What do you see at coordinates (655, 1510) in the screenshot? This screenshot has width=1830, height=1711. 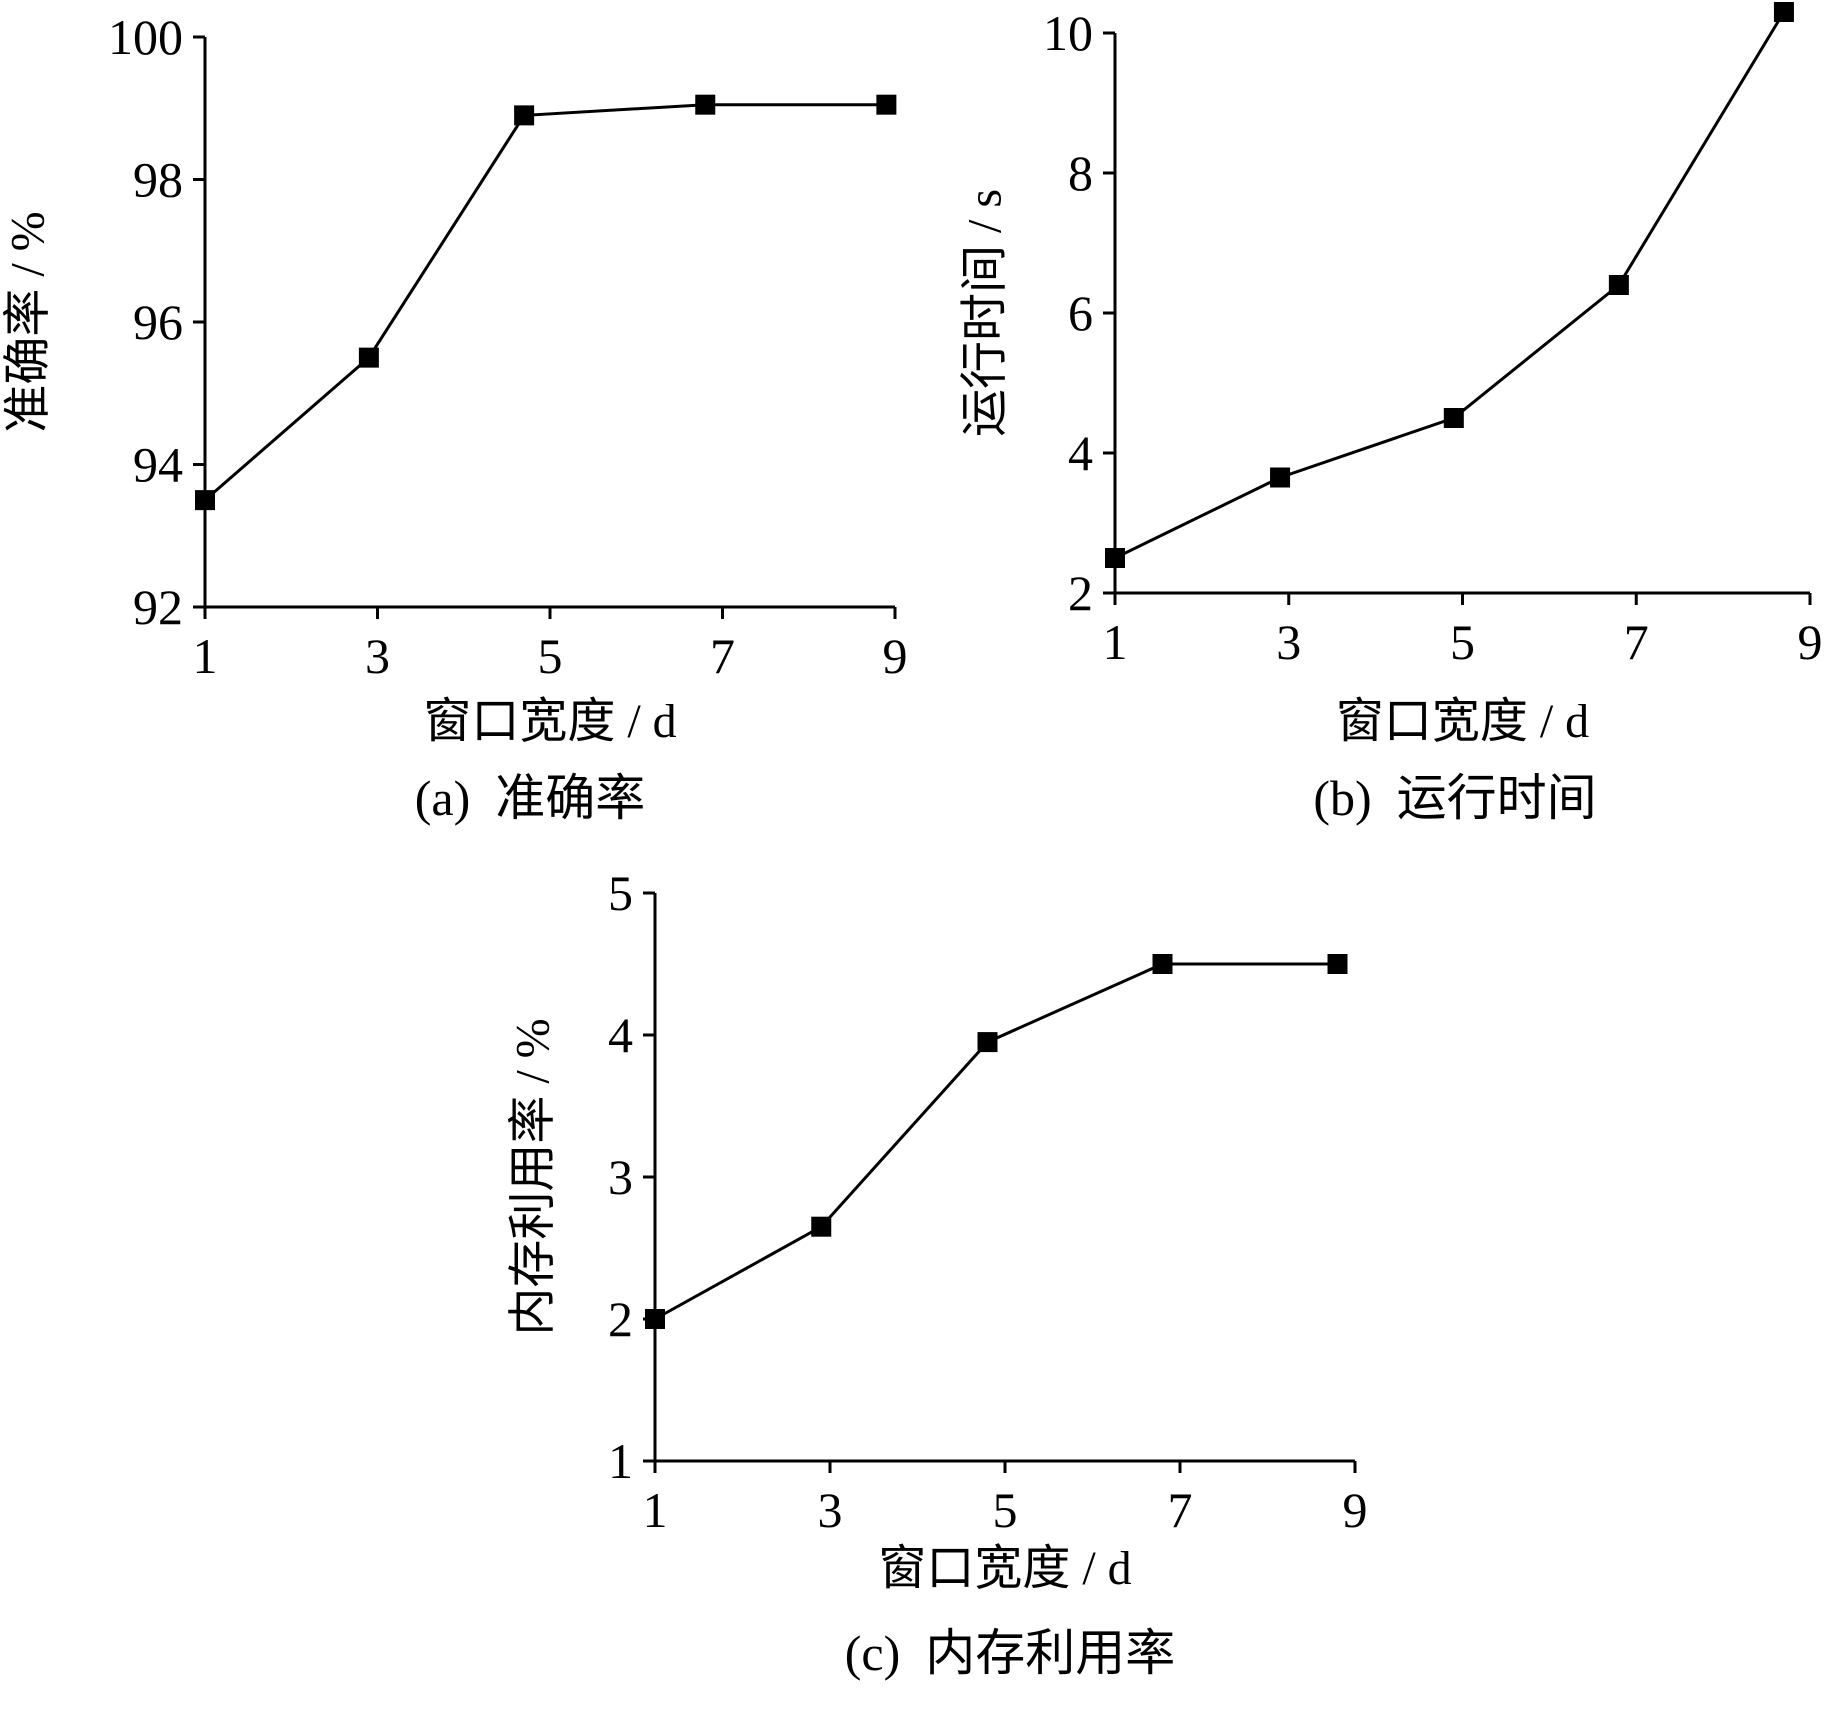 I see `panel-c-x-tick-label: 1` at bounding box center [655, 1510].